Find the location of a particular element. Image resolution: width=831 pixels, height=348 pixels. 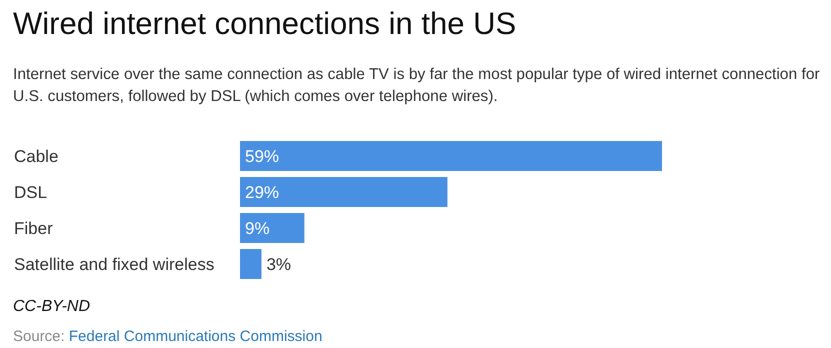

y-tick-label: Satellite and fixed wireless is located at coordinates (114, 264).